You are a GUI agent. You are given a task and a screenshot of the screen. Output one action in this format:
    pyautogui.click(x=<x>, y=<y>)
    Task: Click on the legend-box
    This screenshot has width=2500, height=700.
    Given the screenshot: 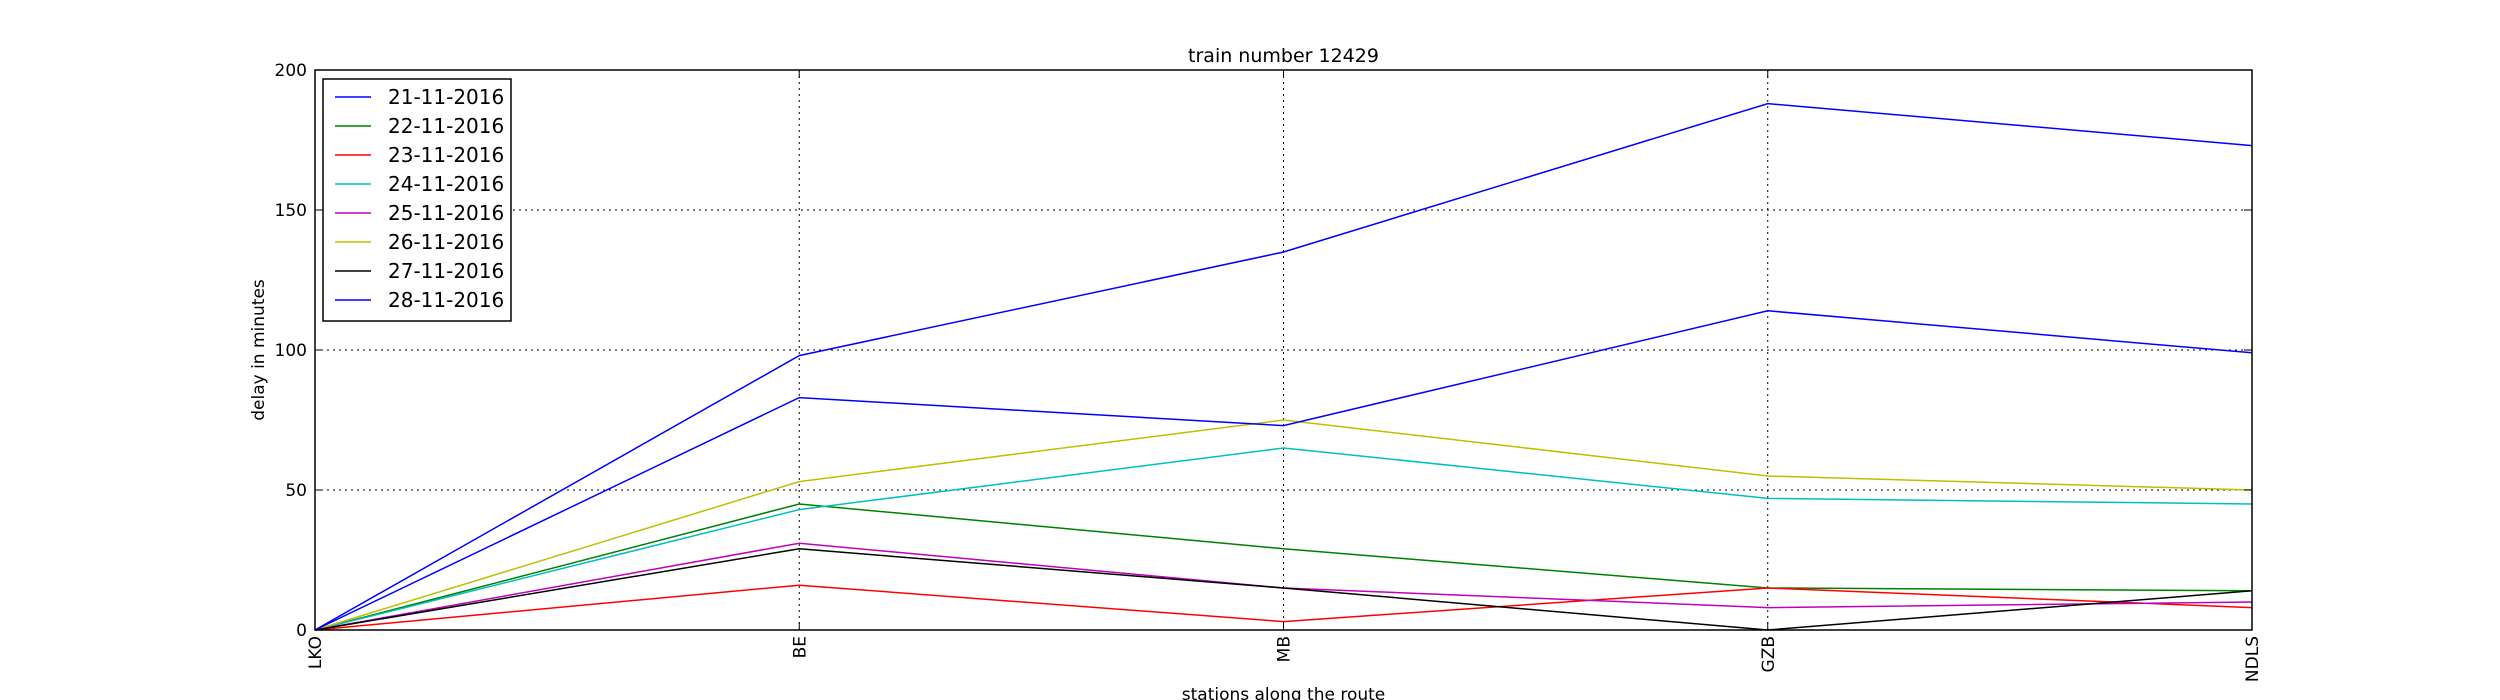 What is the action you would take?
    pyautogui.click(x=417, y=200)
    